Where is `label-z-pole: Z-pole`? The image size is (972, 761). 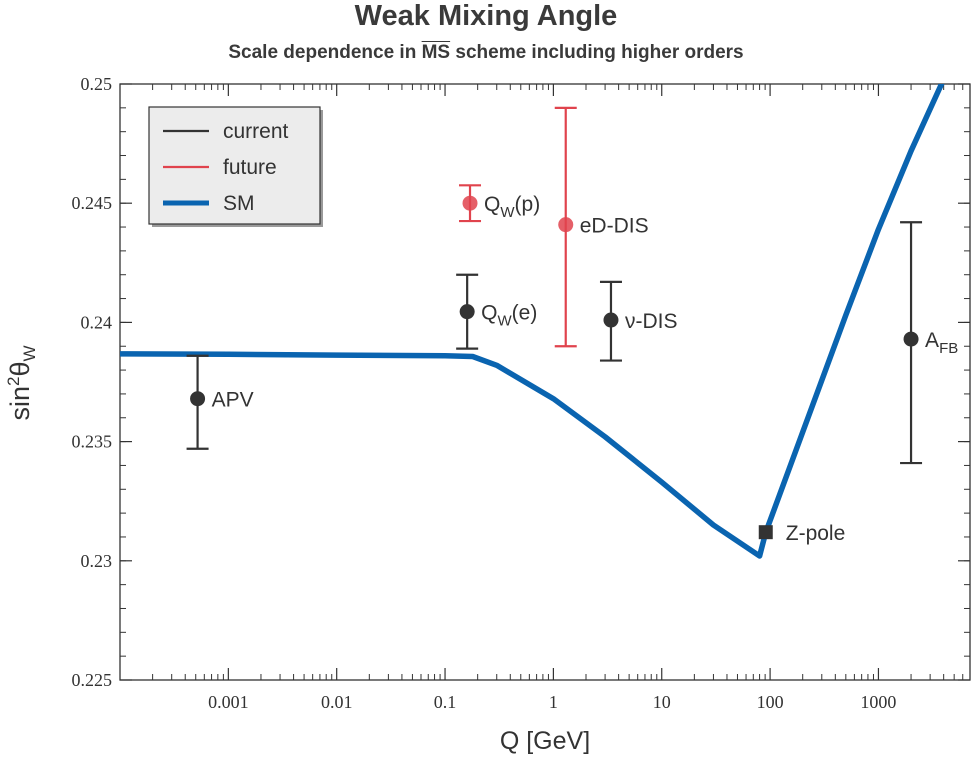 label-z-pole: Z-pole is located at coordinates (816, 533).